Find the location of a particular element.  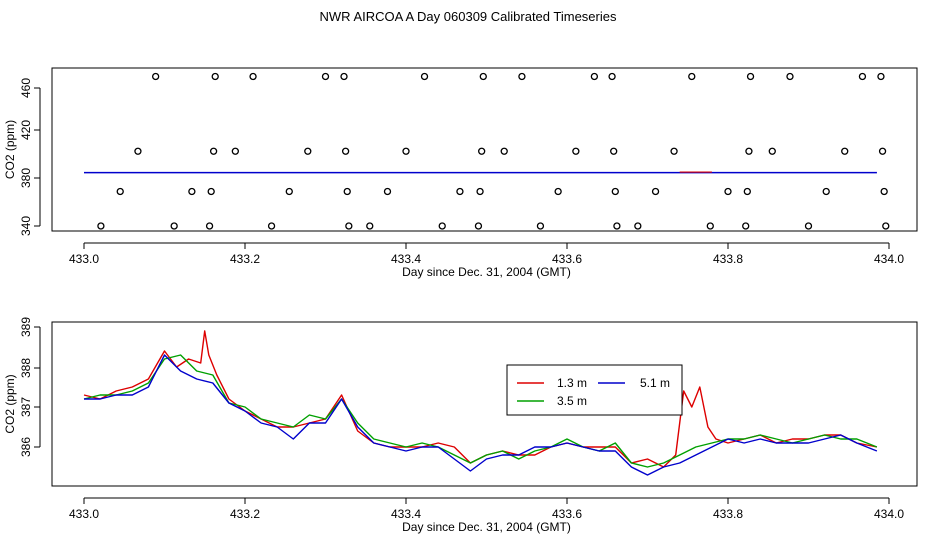

legend: 1.3 m 3.5 m 5.1 m is located at coordinates (594, 390).